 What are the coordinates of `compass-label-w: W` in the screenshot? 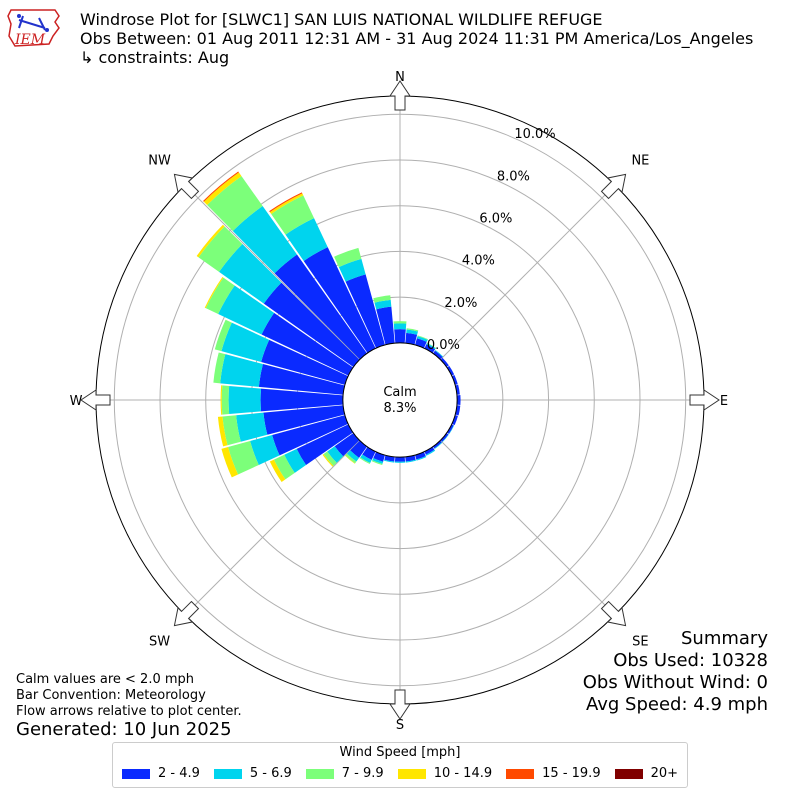 It's located at (76, 401).